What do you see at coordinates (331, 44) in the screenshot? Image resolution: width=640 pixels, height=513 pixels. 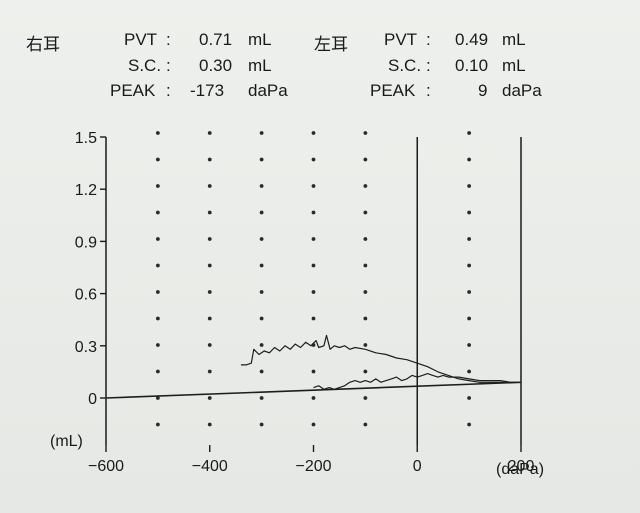 I see `left-ear-label: 左耳` at bounding box center [331, 44].